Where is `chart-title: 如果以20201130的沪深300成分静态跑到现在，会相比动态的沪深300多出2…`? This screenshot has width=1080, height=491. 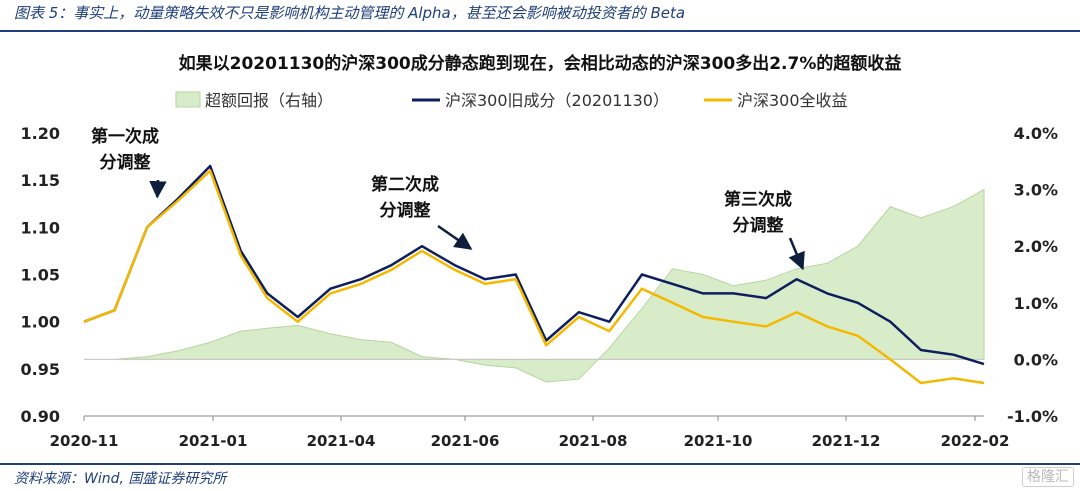
chart-title: 如果以20201130的沪深300成分静态跑到现在，会相比动态的沪深300多出2… is located at coordinates (540, 63).